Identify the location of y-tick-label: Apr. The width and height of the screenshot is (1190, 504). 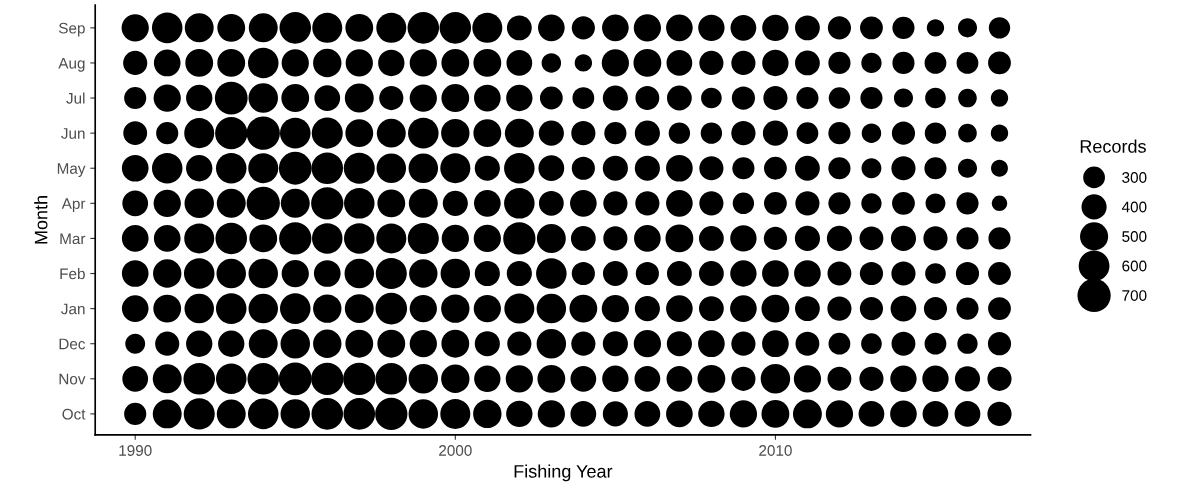
(73, 205).